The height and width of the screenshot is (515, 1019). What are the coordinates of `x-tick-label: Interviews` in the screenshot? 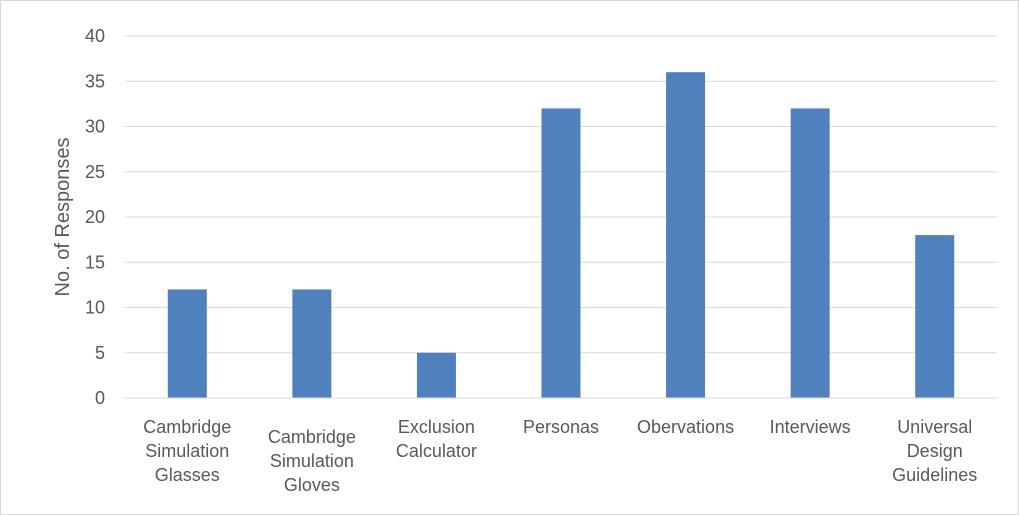 It's located at (810, 427).